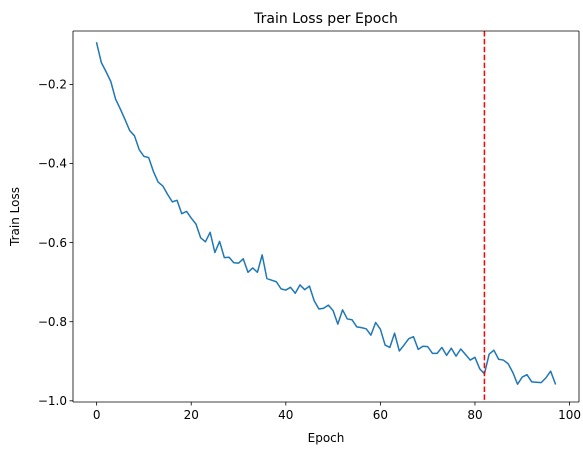 The width and height of the screenshot is (583, 455). Describe the element at coordinates (325, 19) in the screenshot. I see `chart-title: Train Loss per Epoch` at that location.